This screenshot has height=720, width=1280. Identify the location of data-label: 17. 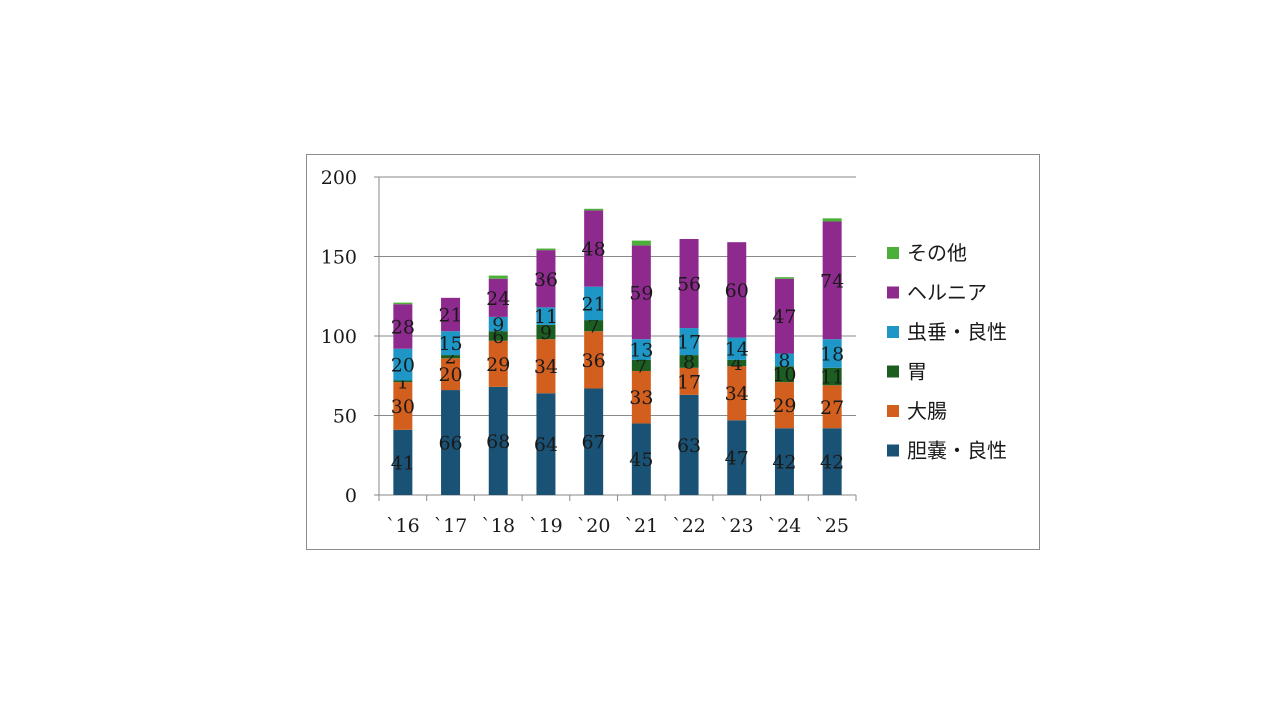
(689, 343).